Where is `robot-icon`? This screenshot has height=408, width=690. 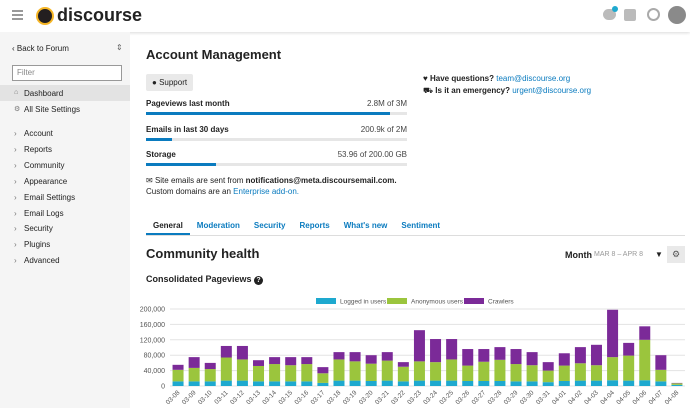
robot-icon is located at coordinates (630, 15).